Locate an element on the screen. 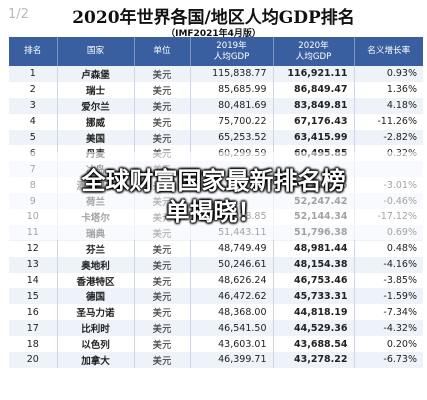  table-row: 5 美国 美元 65,253.52 63,415.99 -2.82% is located at coordinates (216, 137).